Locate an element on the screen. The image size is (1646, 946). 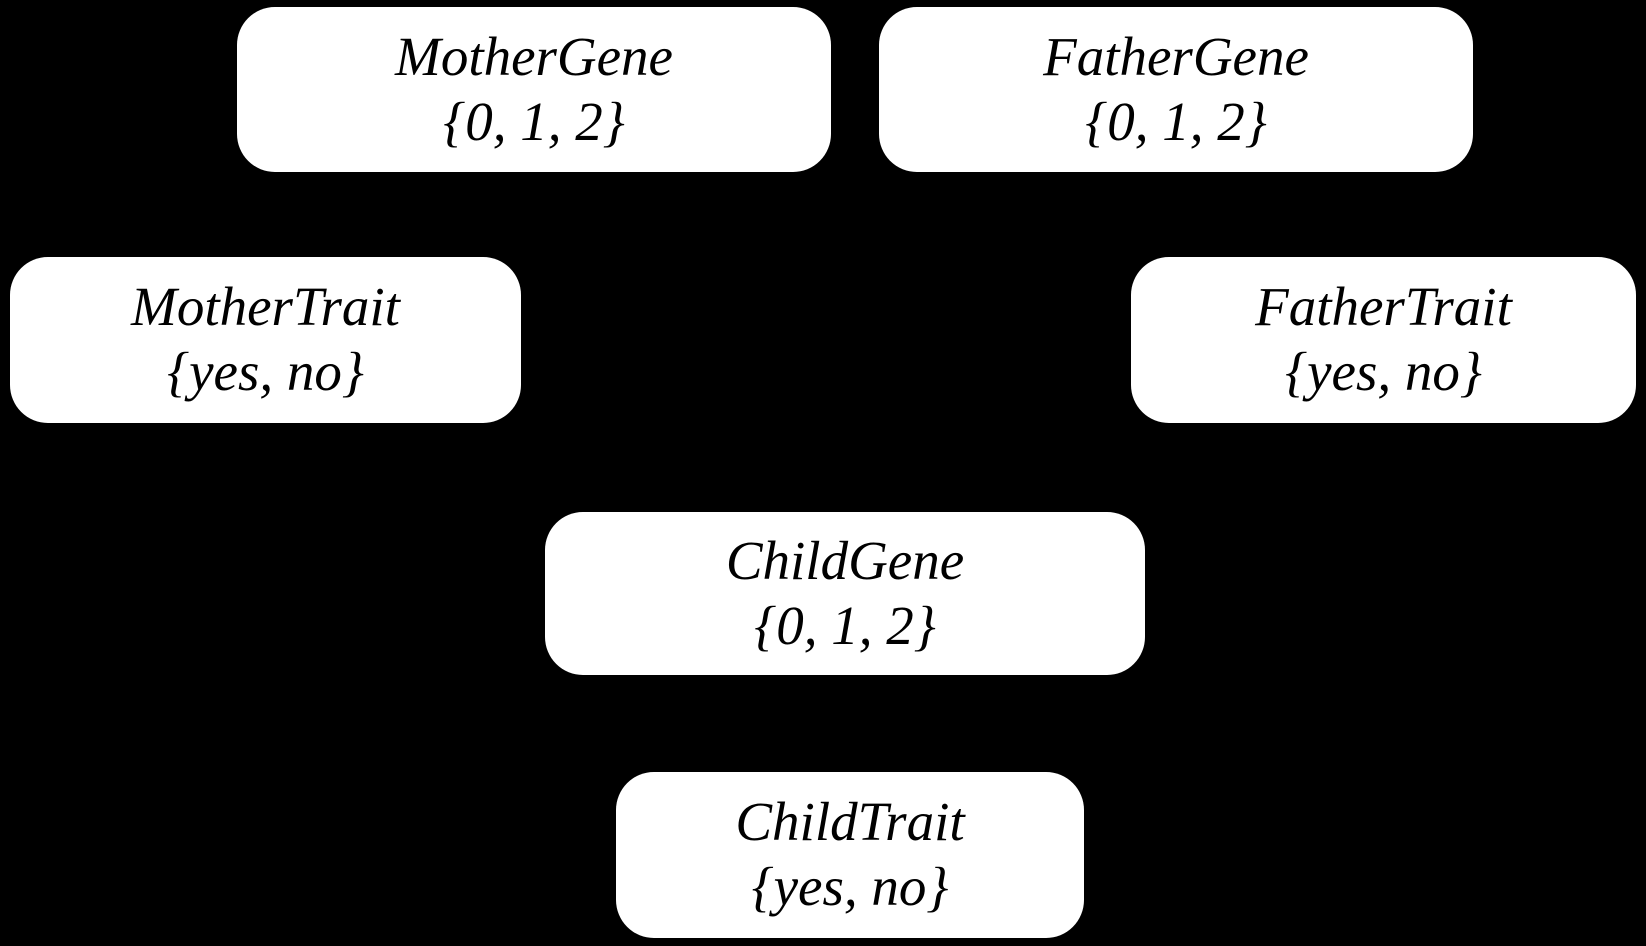
node-mother-trait: MotherTrait {yes, no} is located at coordinates (265, 340).